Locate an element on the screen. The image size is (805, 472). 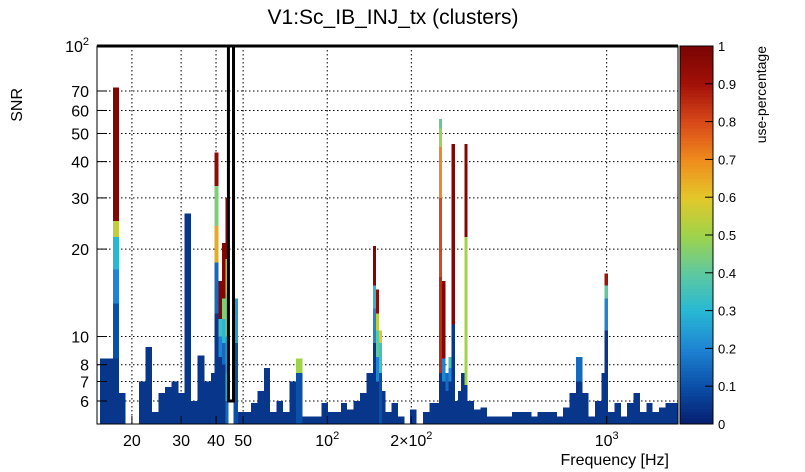
colorbar-tick-label-0: 0 is located at coordinates (721, 424).